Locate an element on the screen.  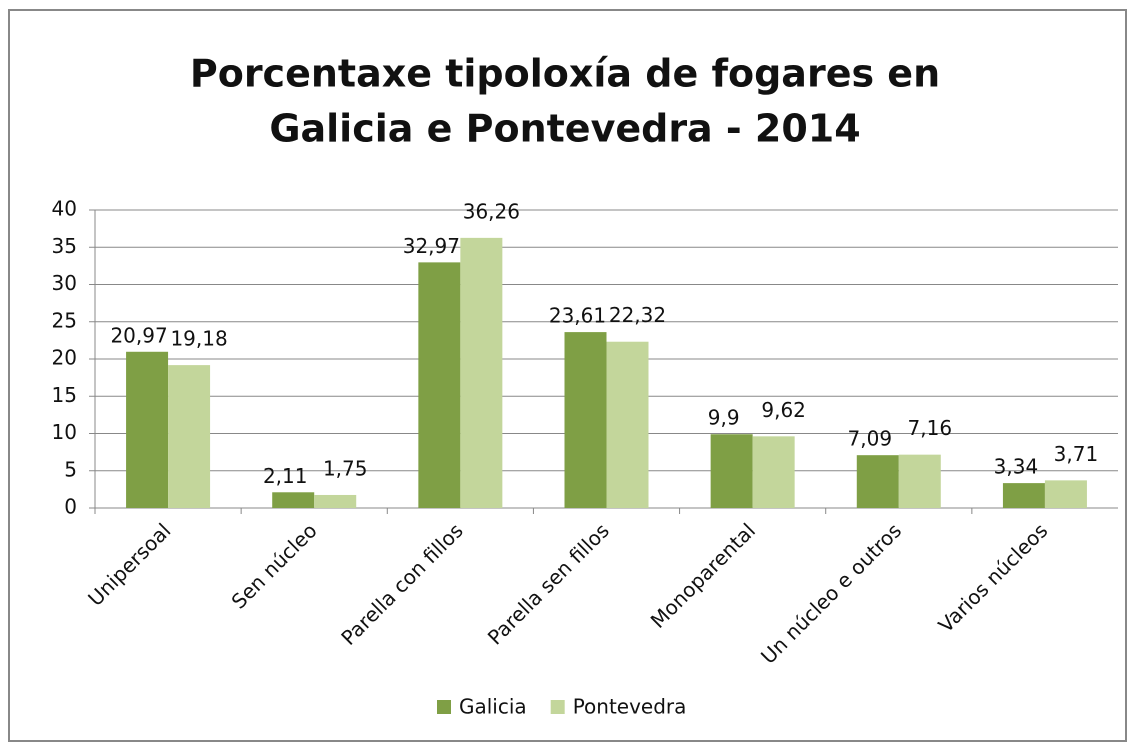
y-tick-label: 30 is located at coordinates (64, 283).